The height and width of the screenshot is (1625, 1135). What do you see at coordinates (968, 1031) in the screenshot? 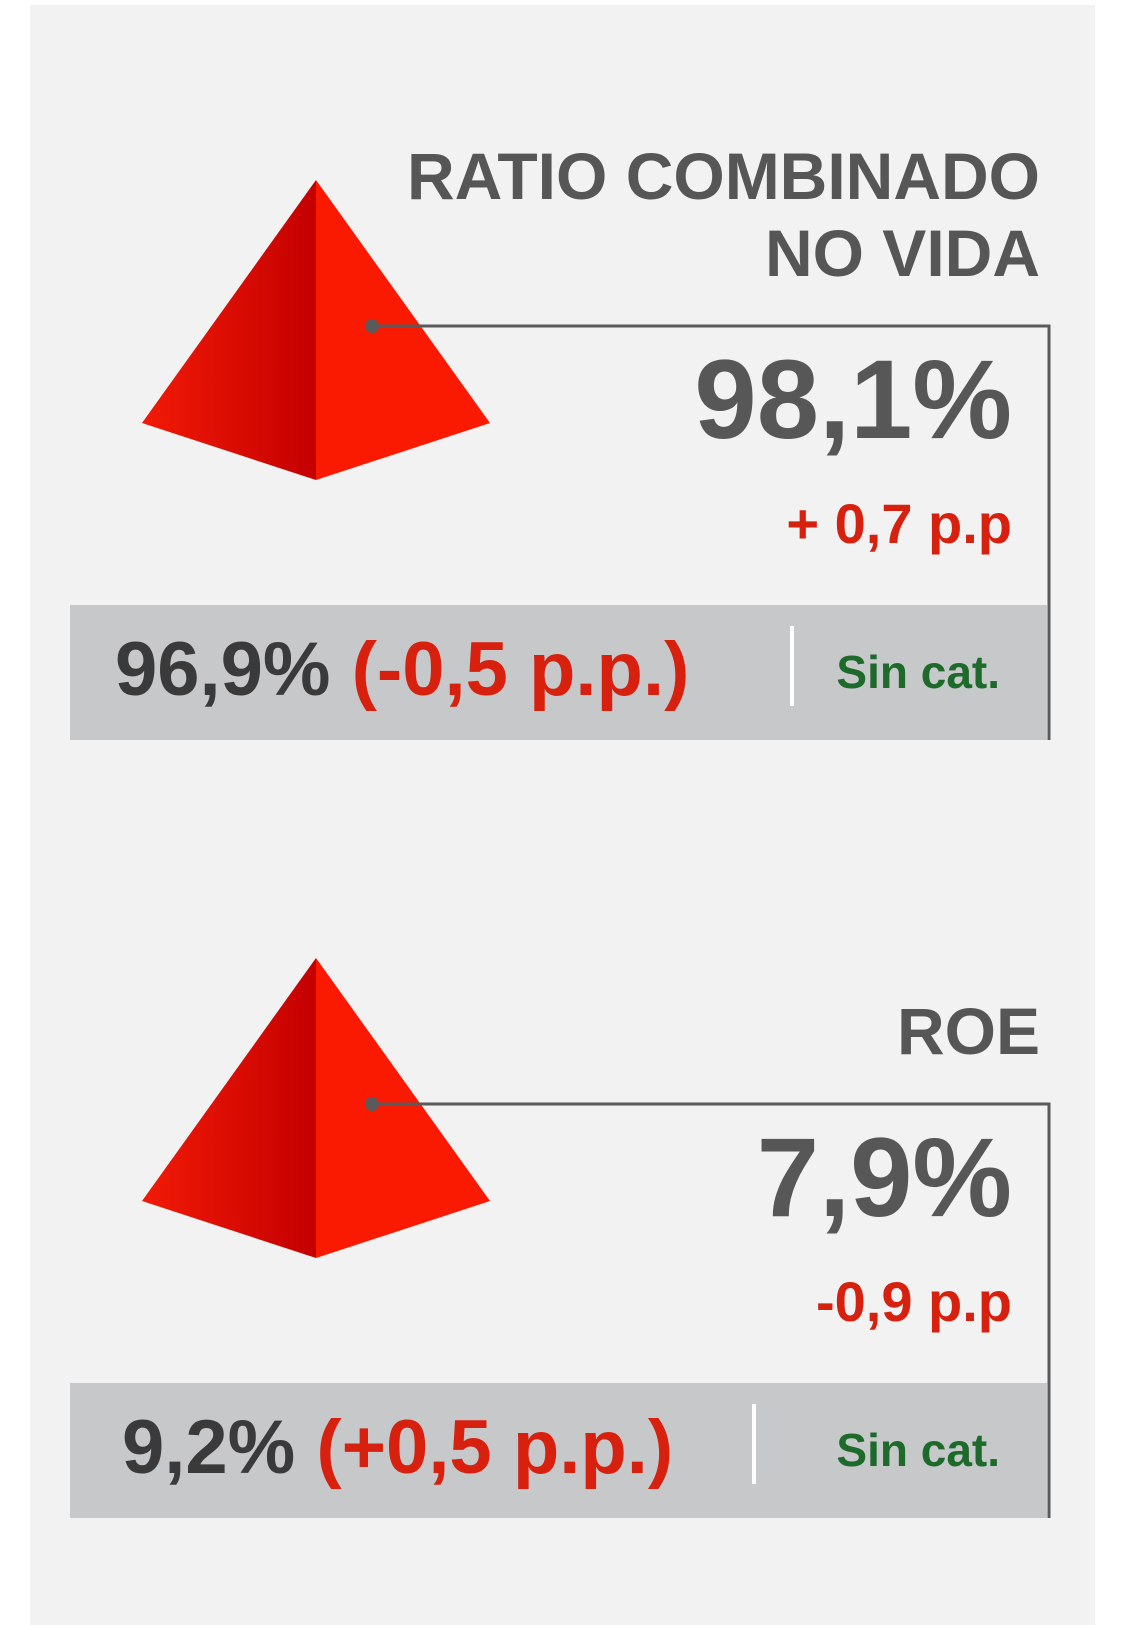
I see `card-title: ROE` at bounding box center [968, 1031].